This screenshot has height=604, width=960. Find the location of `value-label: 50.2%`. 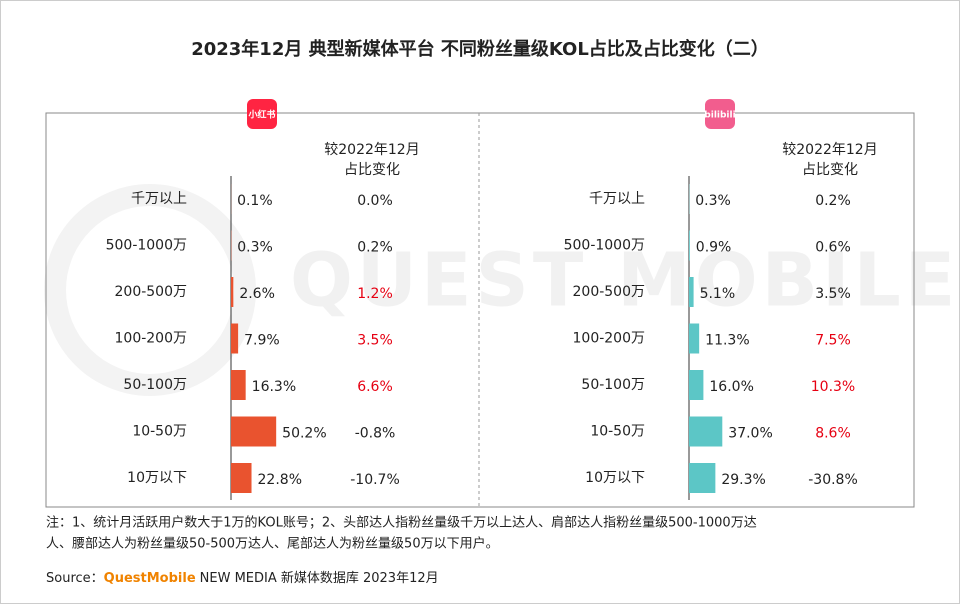

value-label: 50.2% is located at coordinates (304, 434).